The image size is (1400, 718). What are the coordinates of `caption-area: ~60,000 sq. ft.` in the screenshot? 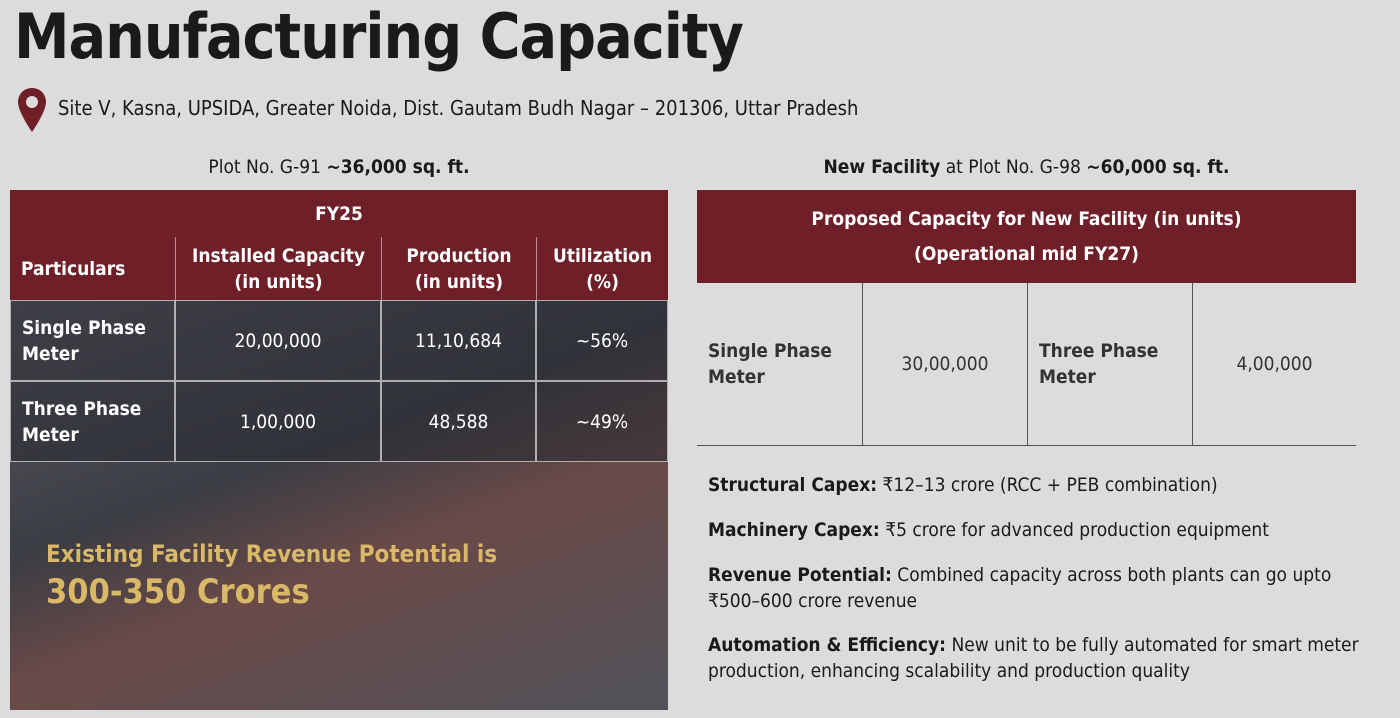 It's located at (1158, 167).